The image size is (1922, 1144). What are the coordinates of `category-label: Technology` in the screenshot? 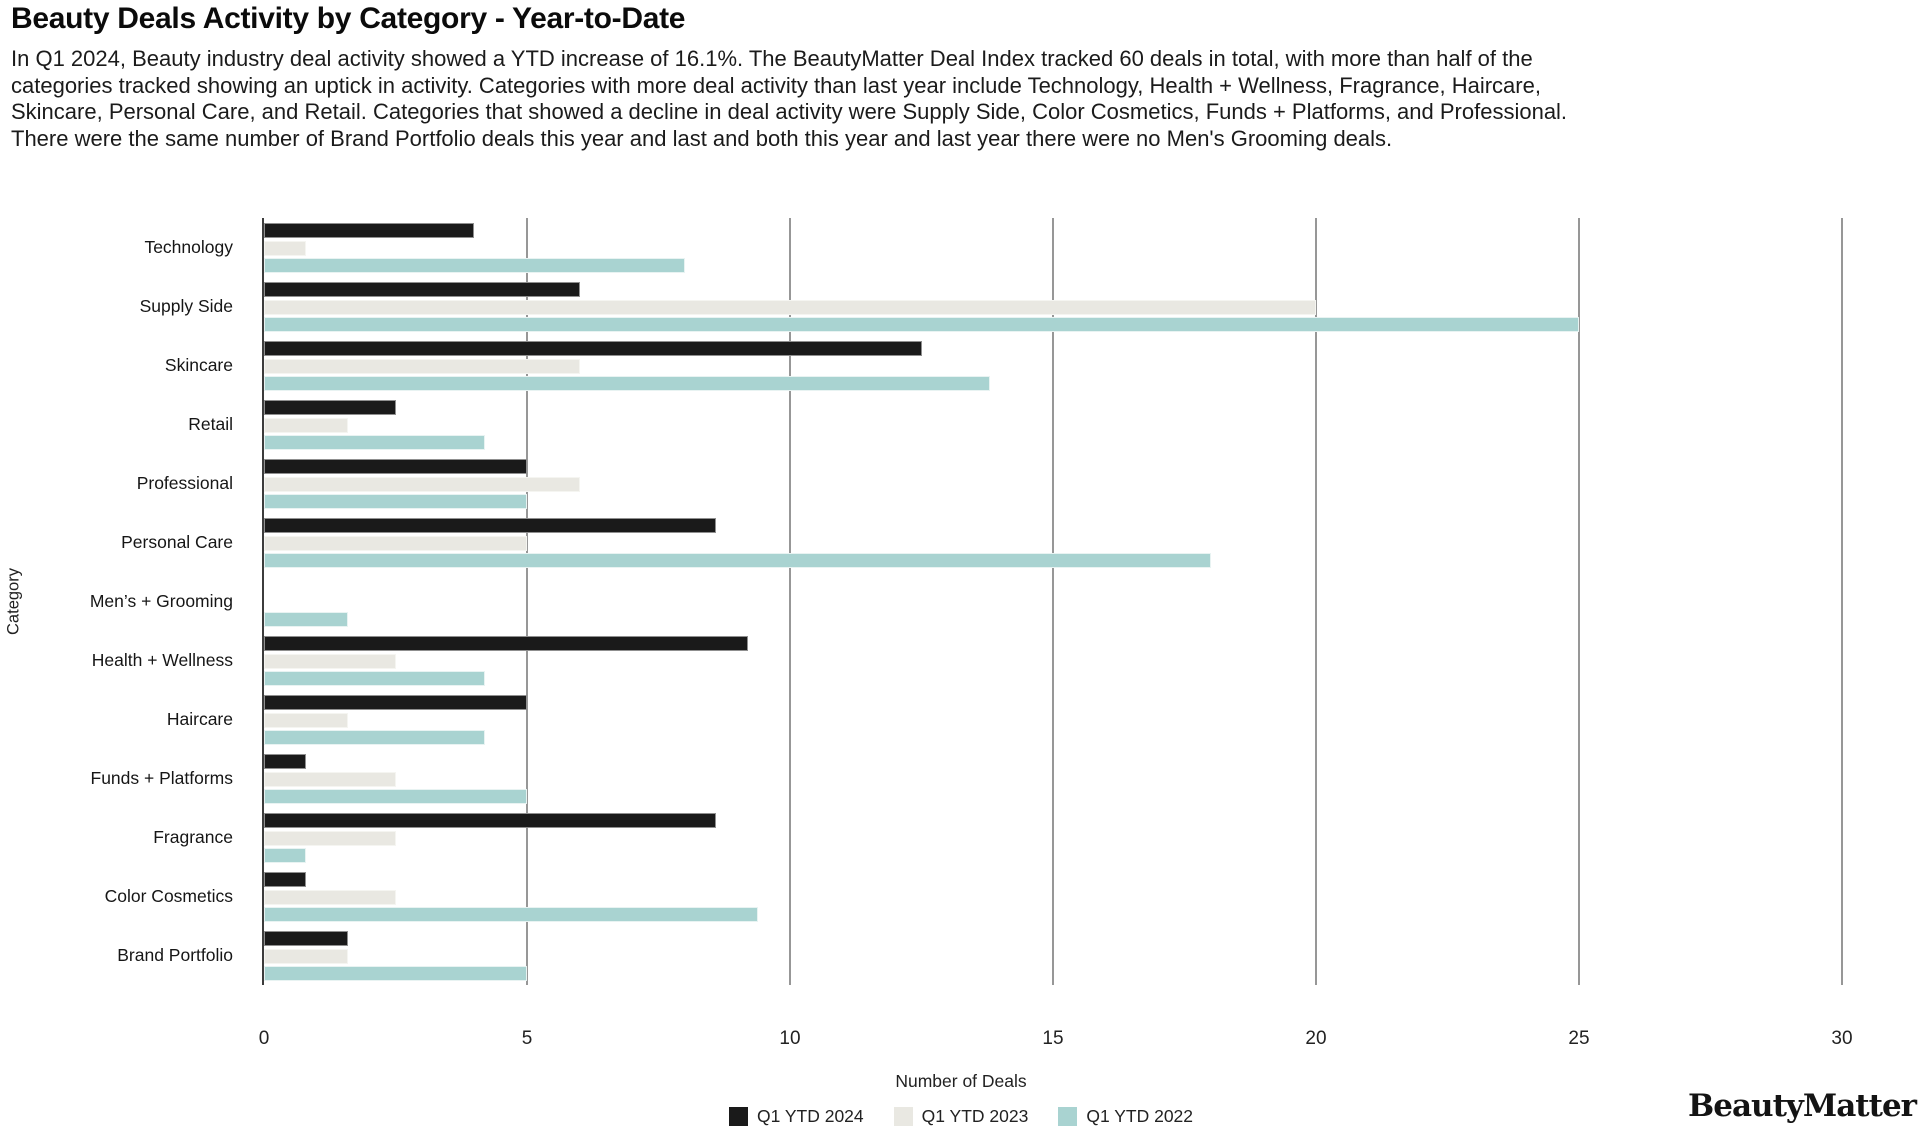 It's located at (188, 247).